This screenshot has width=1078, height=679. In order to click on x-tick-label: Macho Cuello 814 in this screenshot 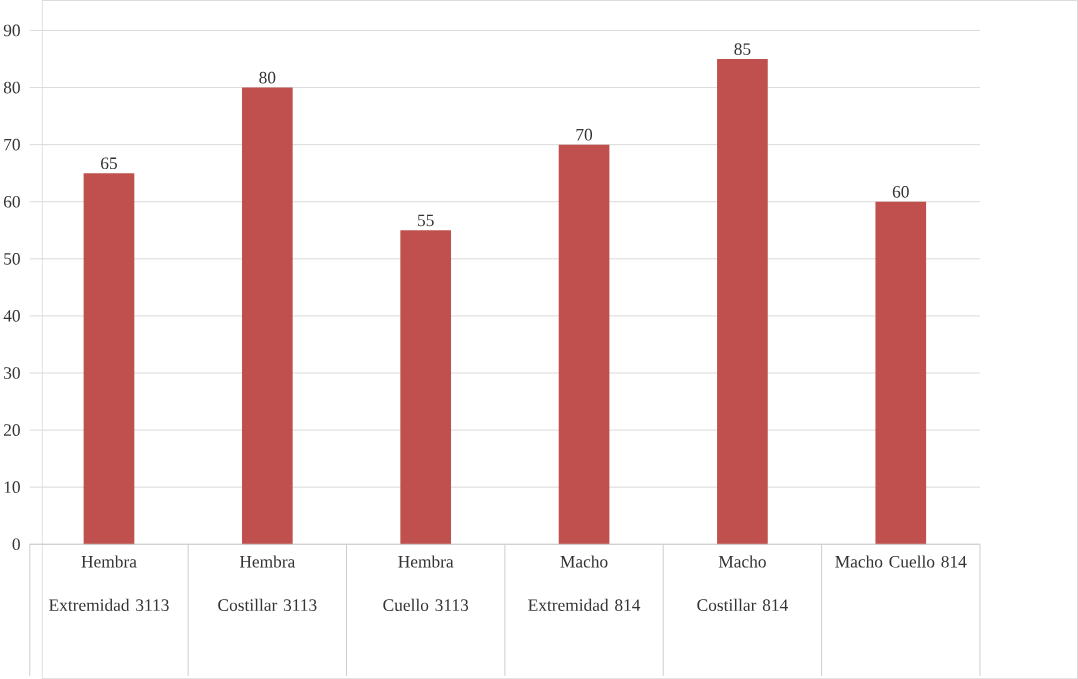, I will do `click(901, 561)`.